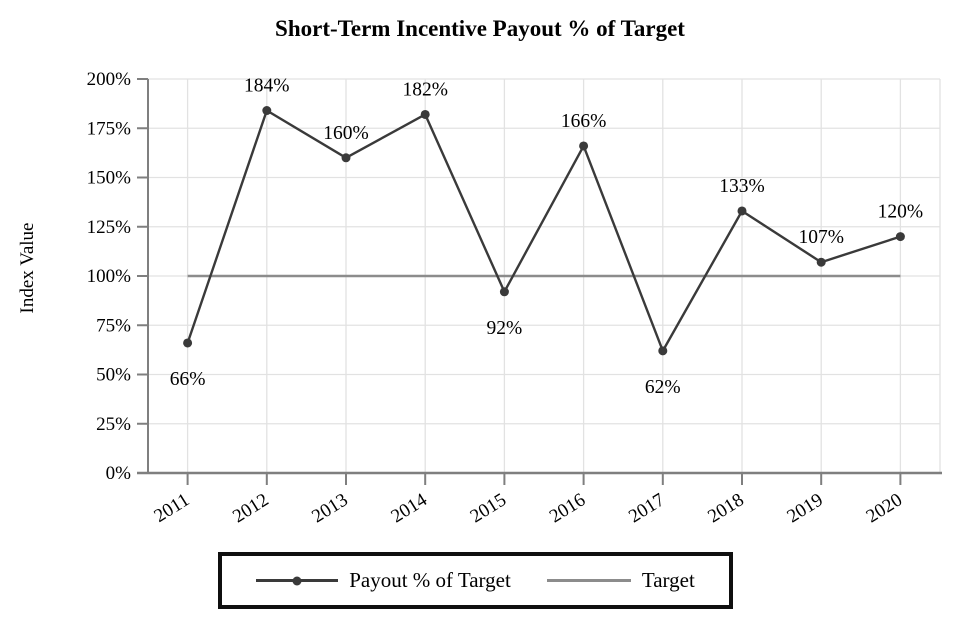  What do you see at coordinates (425, 89) in the screenshot?
I see `data-point-label: 182%` at bounding box center [425, 89].